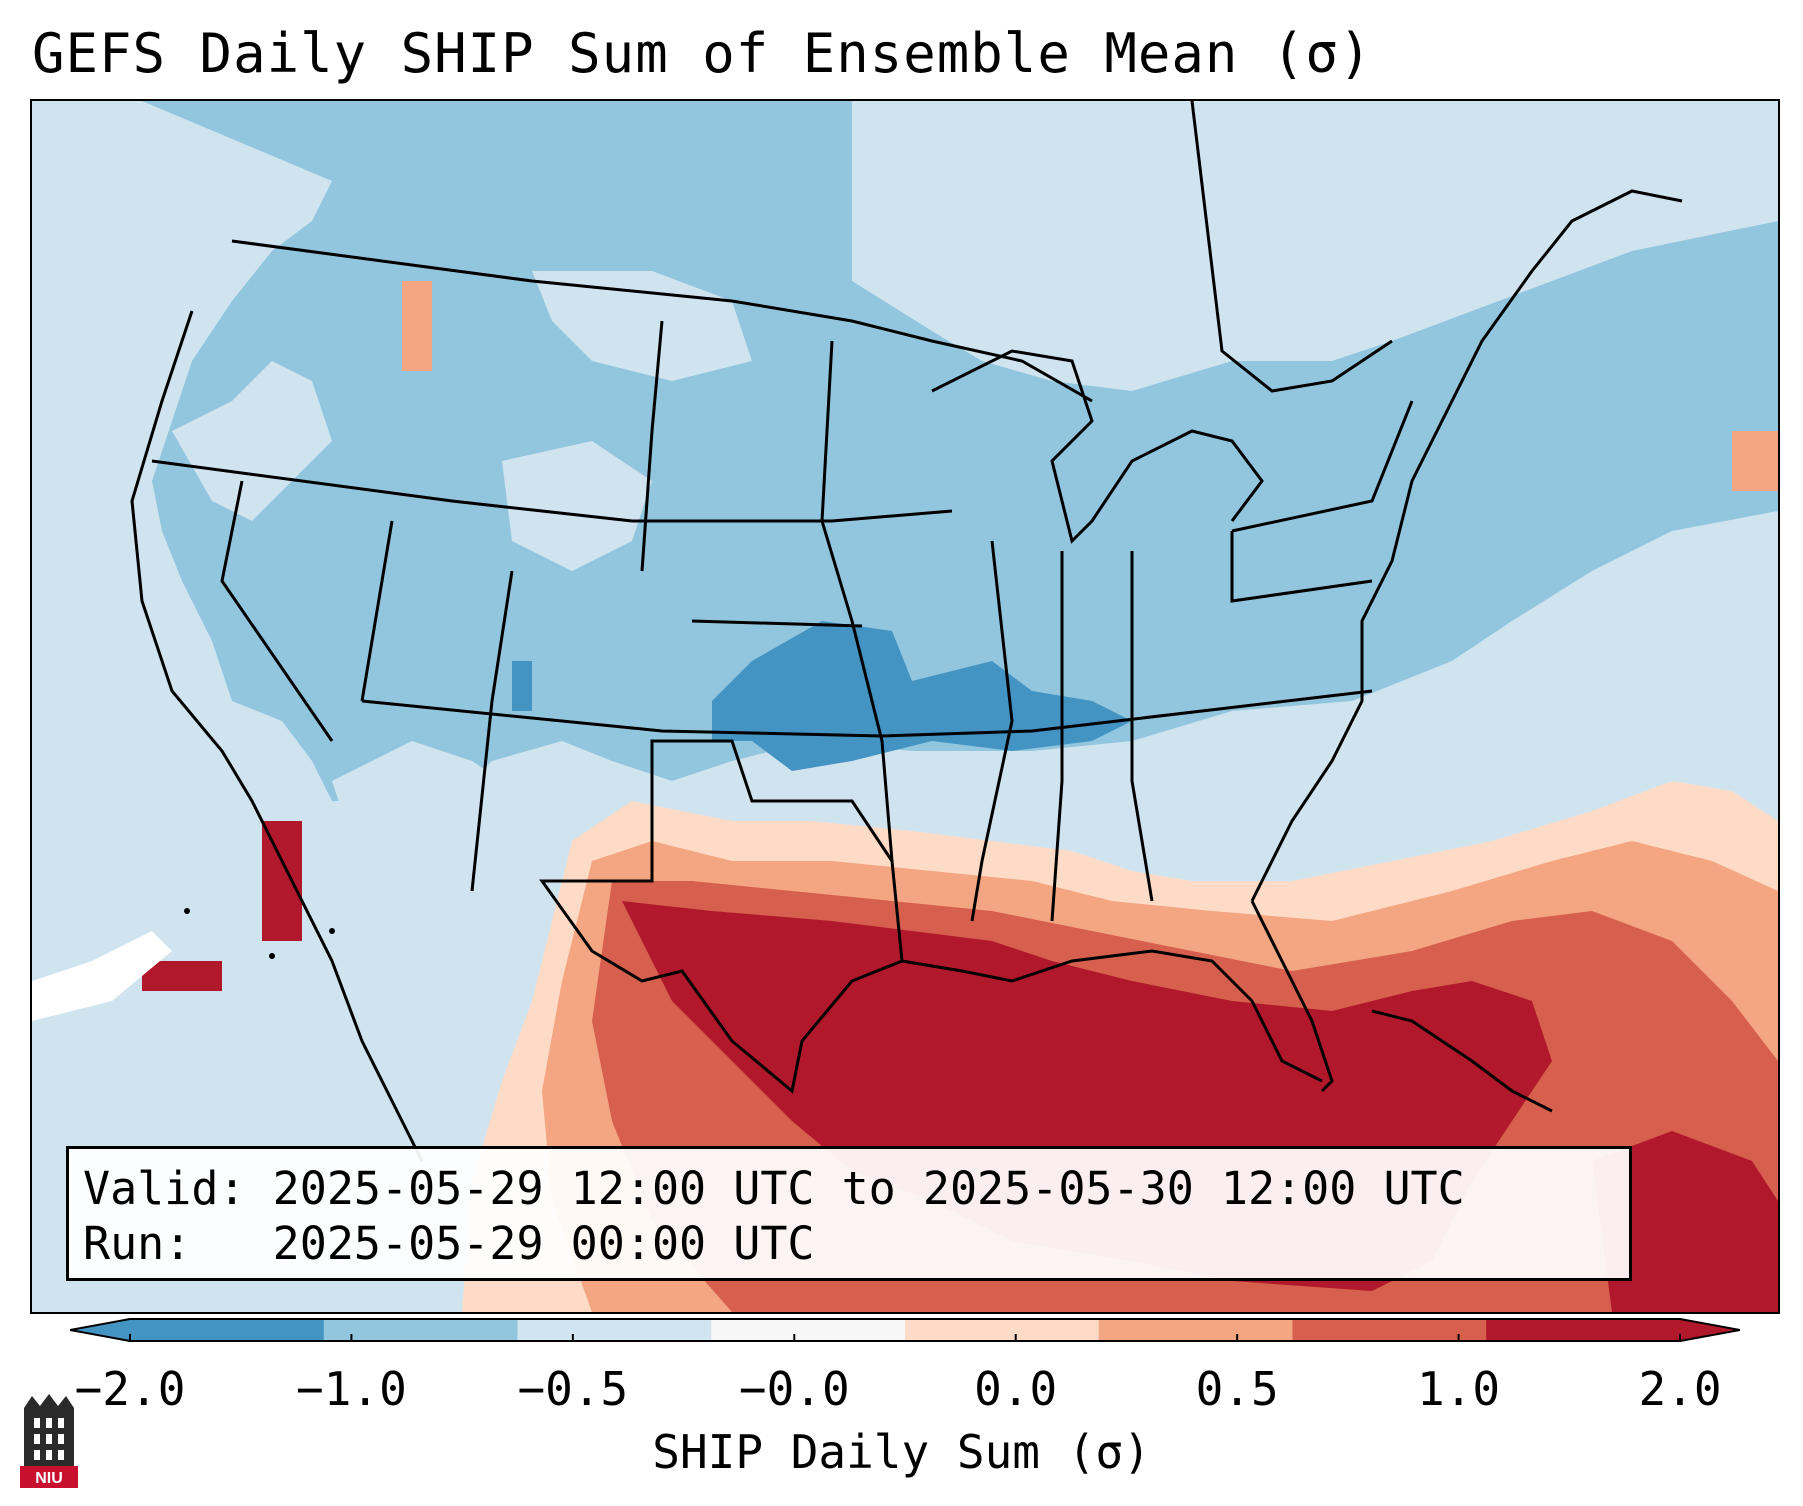 The image size is (1803, 1506). What do you see at coordinates (49, 1441) in the screenshot?
I see `niu-logo: NIU` at bounding box center [49, 1441].